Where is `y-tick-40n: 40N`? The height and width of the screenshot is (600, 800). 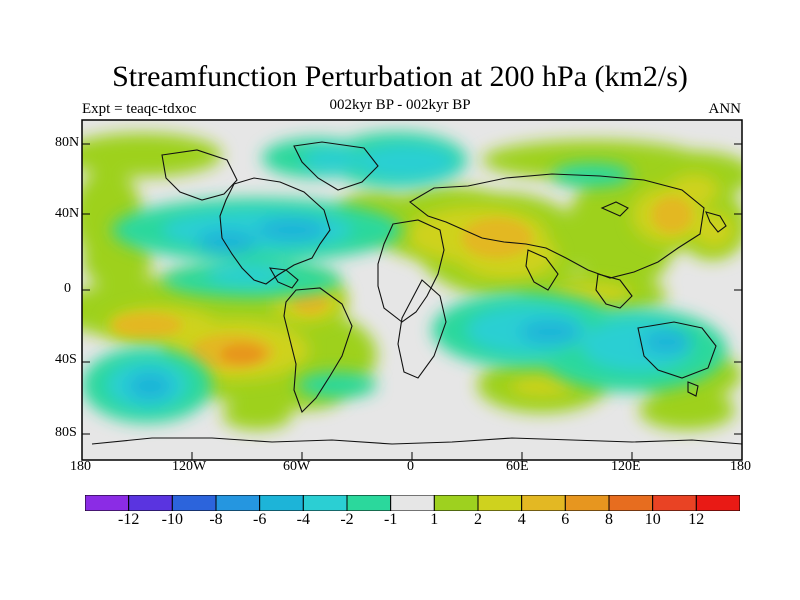
y-tick-40n: 40N is located at coordinates (67, 213).